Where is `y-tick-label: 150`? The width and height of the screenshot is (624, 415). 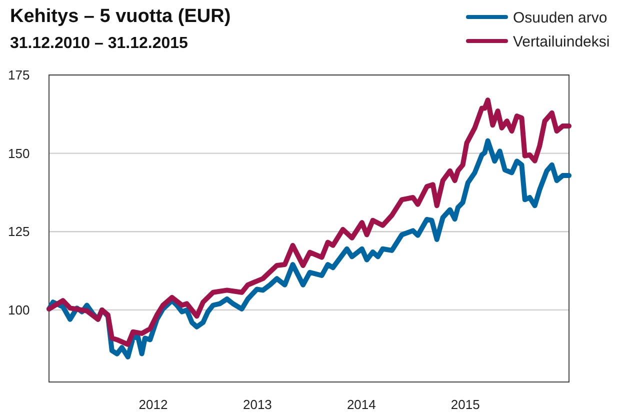
y-tick-label: 150 is located at coordinates (19, 153).